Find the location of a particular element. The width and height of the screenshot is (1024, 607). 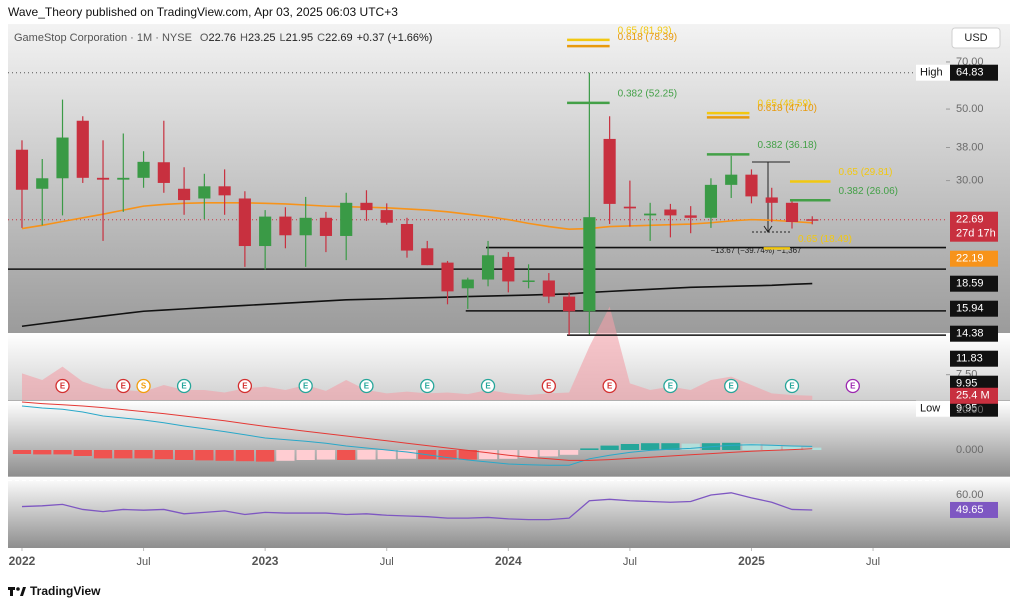

macd-macd-line is located at coordinates (417, 435).